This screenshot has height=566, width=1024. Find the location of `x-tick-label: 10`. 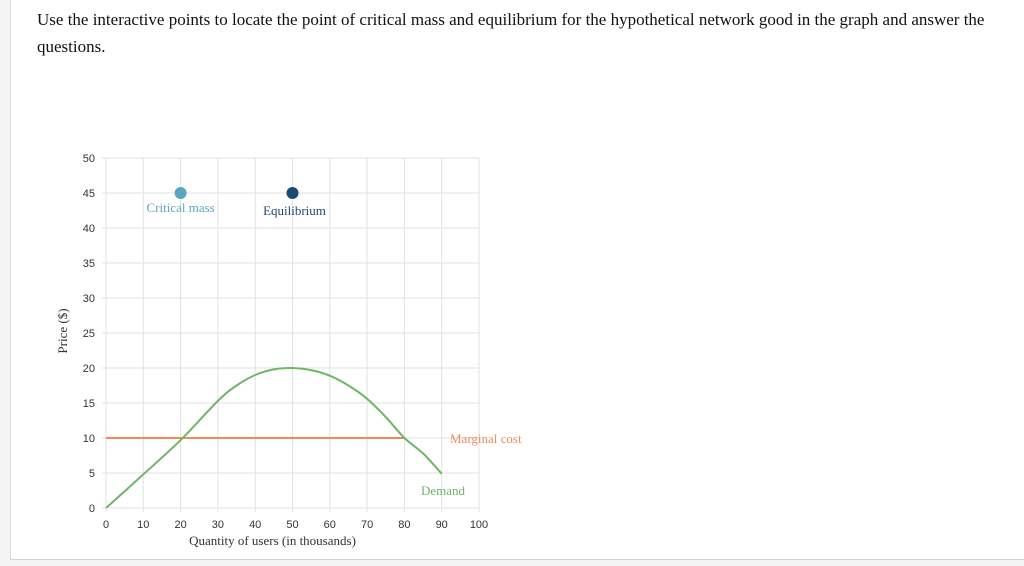

x-tick-label: 10 is located at coordinates (143, 525).